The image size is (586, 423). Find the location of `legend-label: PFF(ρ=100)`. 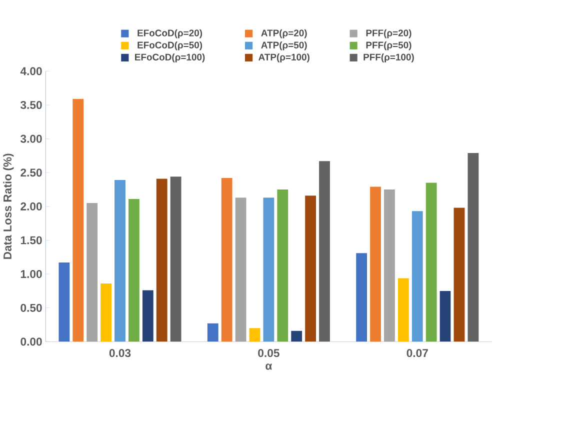

legend-label: PFF(ρ=100) is located at coordinates (389, 57).